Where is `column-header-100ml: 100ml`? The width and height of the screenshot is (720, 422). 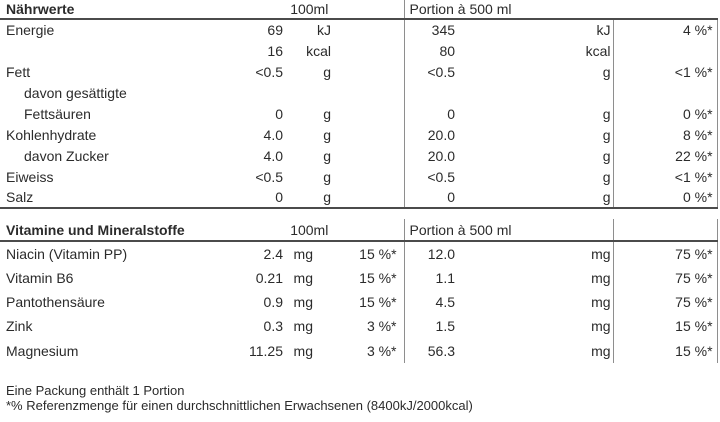 column-header-100ml: 100ml is located at coordinates (310, 10).